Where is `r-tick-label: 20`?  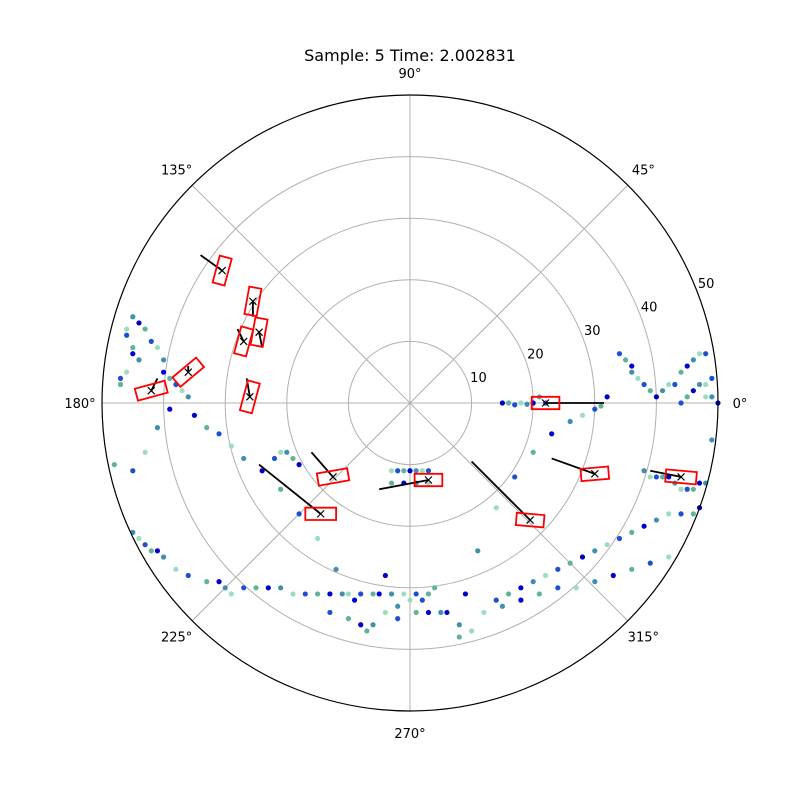
r-tick-label: 20 is located at coordinates (535, 355).